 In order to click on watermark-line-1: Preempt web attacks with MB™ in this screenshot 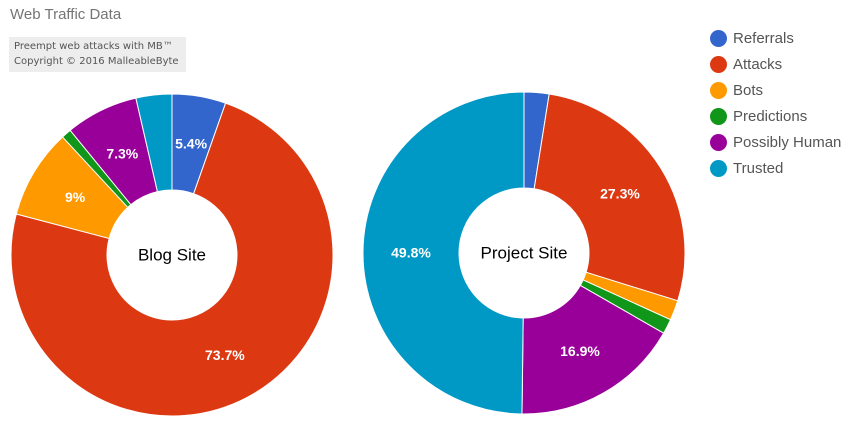, I will do `click(93, 46)`.